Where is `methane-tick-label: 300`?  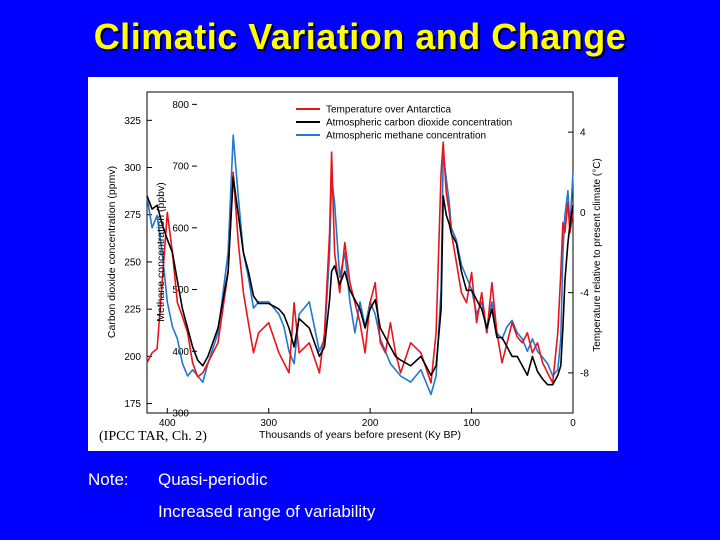
methane-tick-label: 300 is located at coordinates (180, 414).